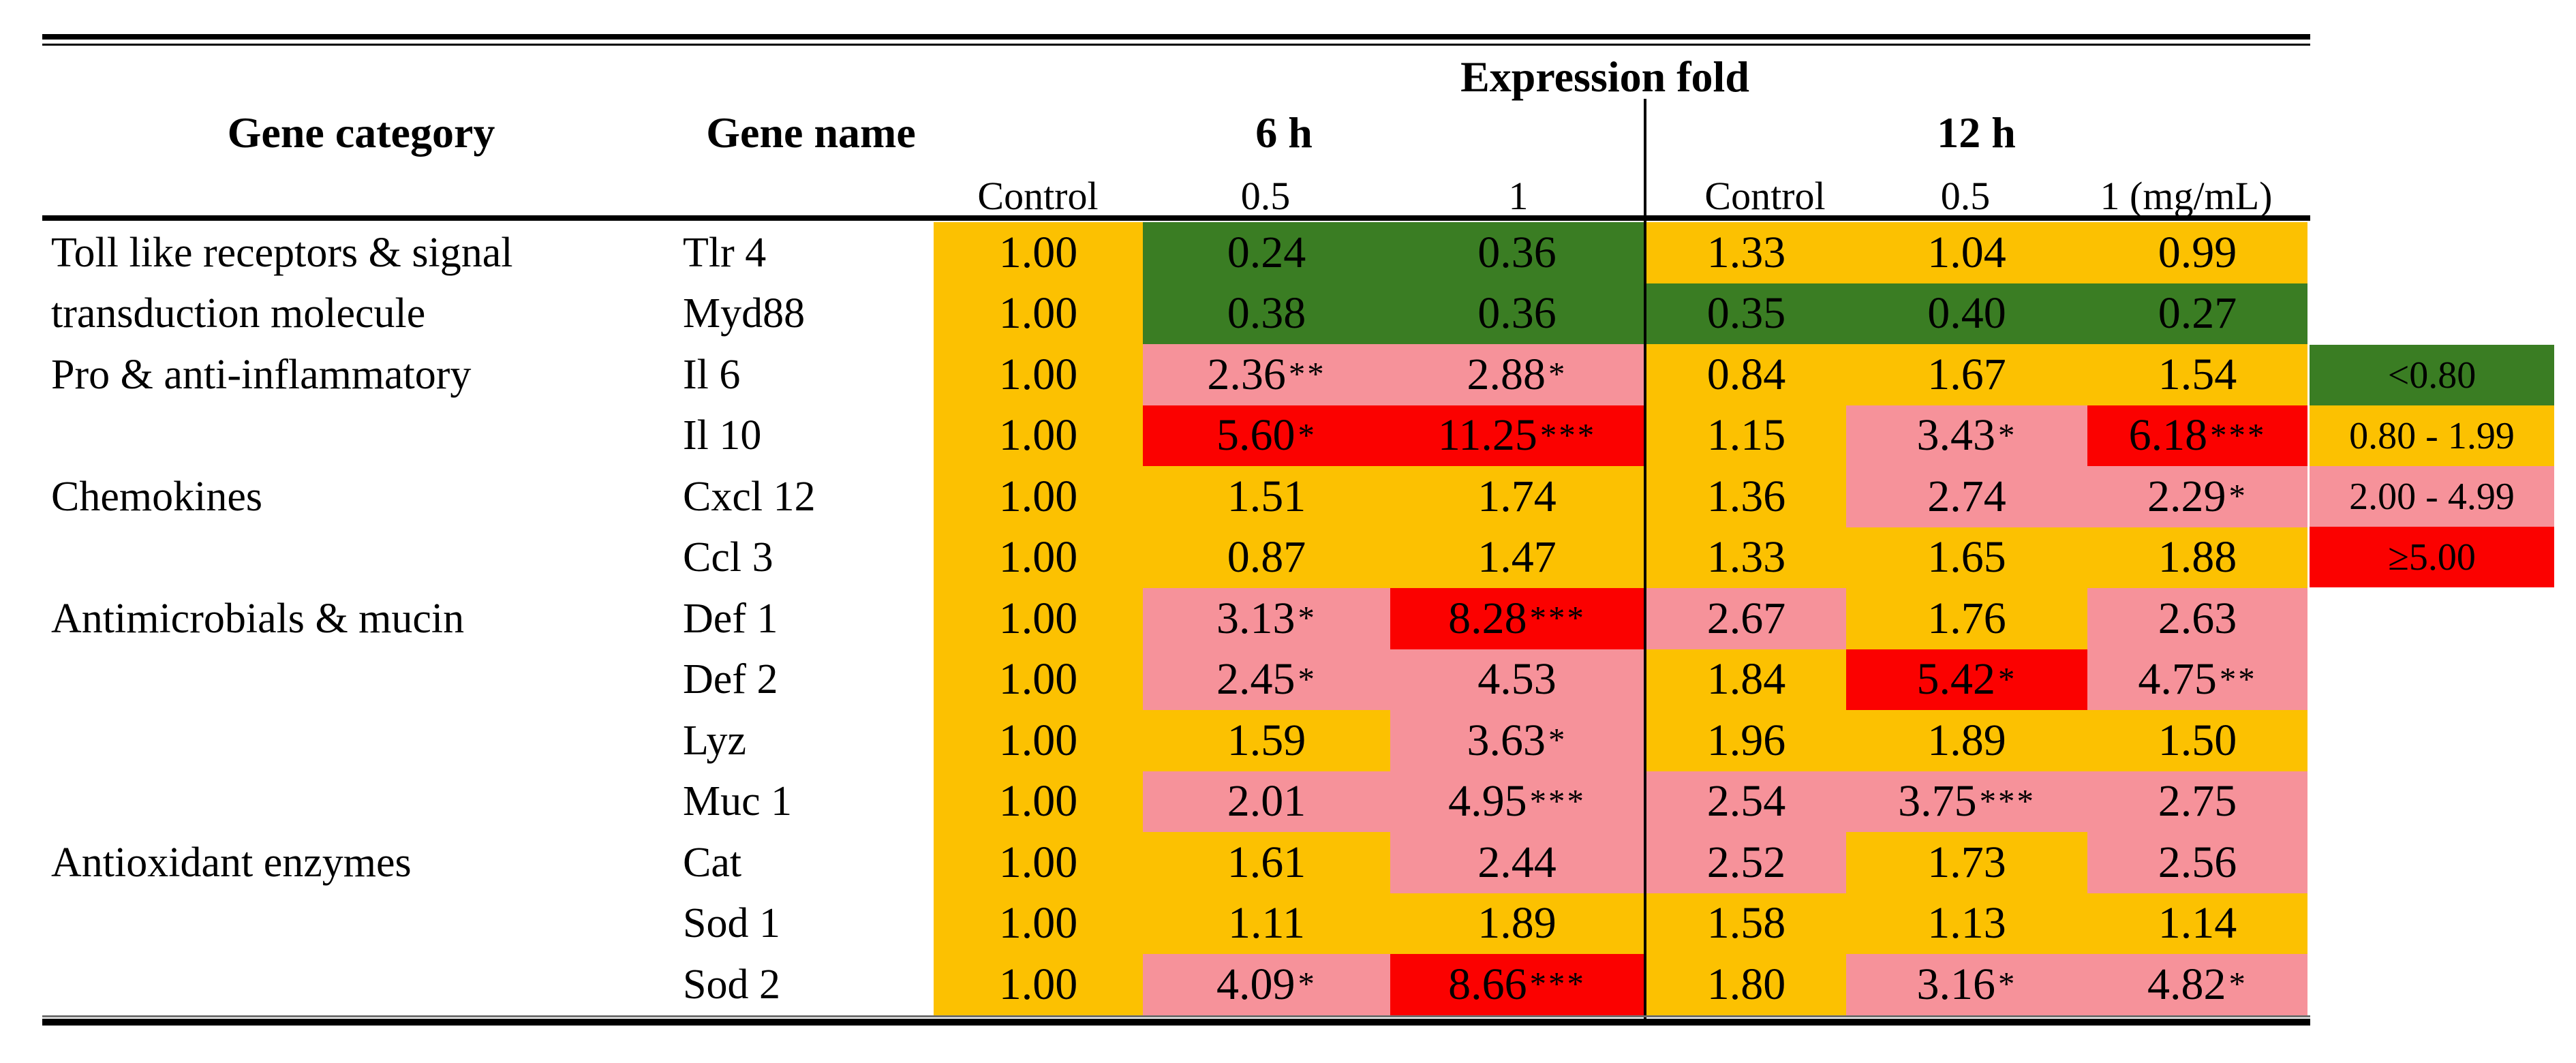 This screenshot has height=1063, width=2576. Describe the element at coordinates (712, 374) in the screenshot. I see `gene-name-label: Il 6` at that location.